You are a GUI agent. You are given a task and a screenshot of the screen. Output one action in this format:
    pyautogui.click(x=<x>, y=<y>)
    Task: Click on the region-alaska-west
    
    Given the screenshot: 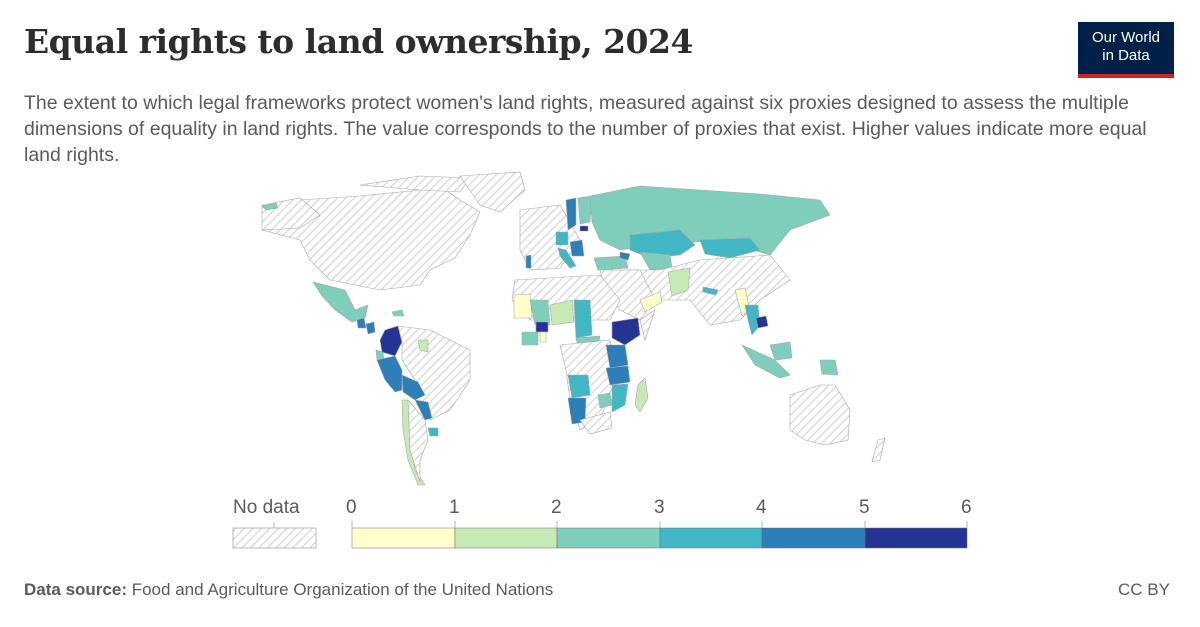 What is the action you would take?
    pyautogui.click(x=270, y=206)
    